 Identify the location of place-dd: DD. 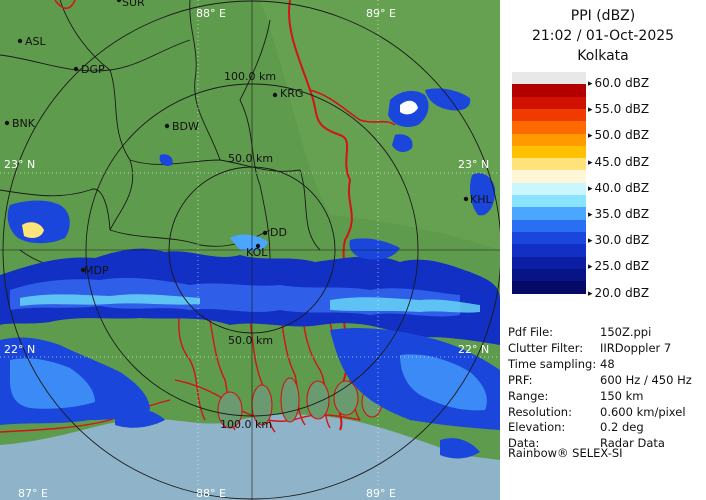
(278, 232).